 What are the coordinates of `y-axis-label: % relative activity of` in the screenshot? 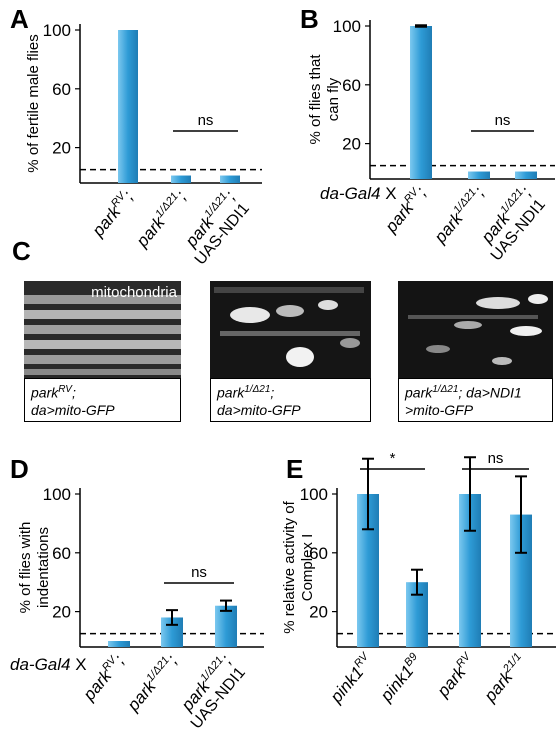 It's located at (289, 566).